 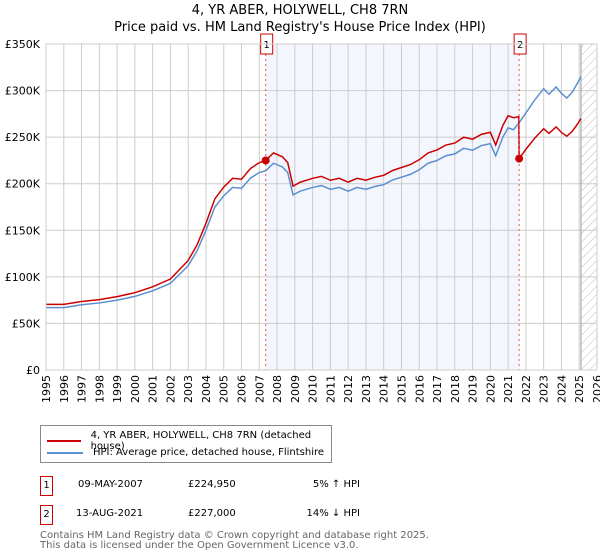 I want to click on legend-red-line, so click(x=64, y=441).